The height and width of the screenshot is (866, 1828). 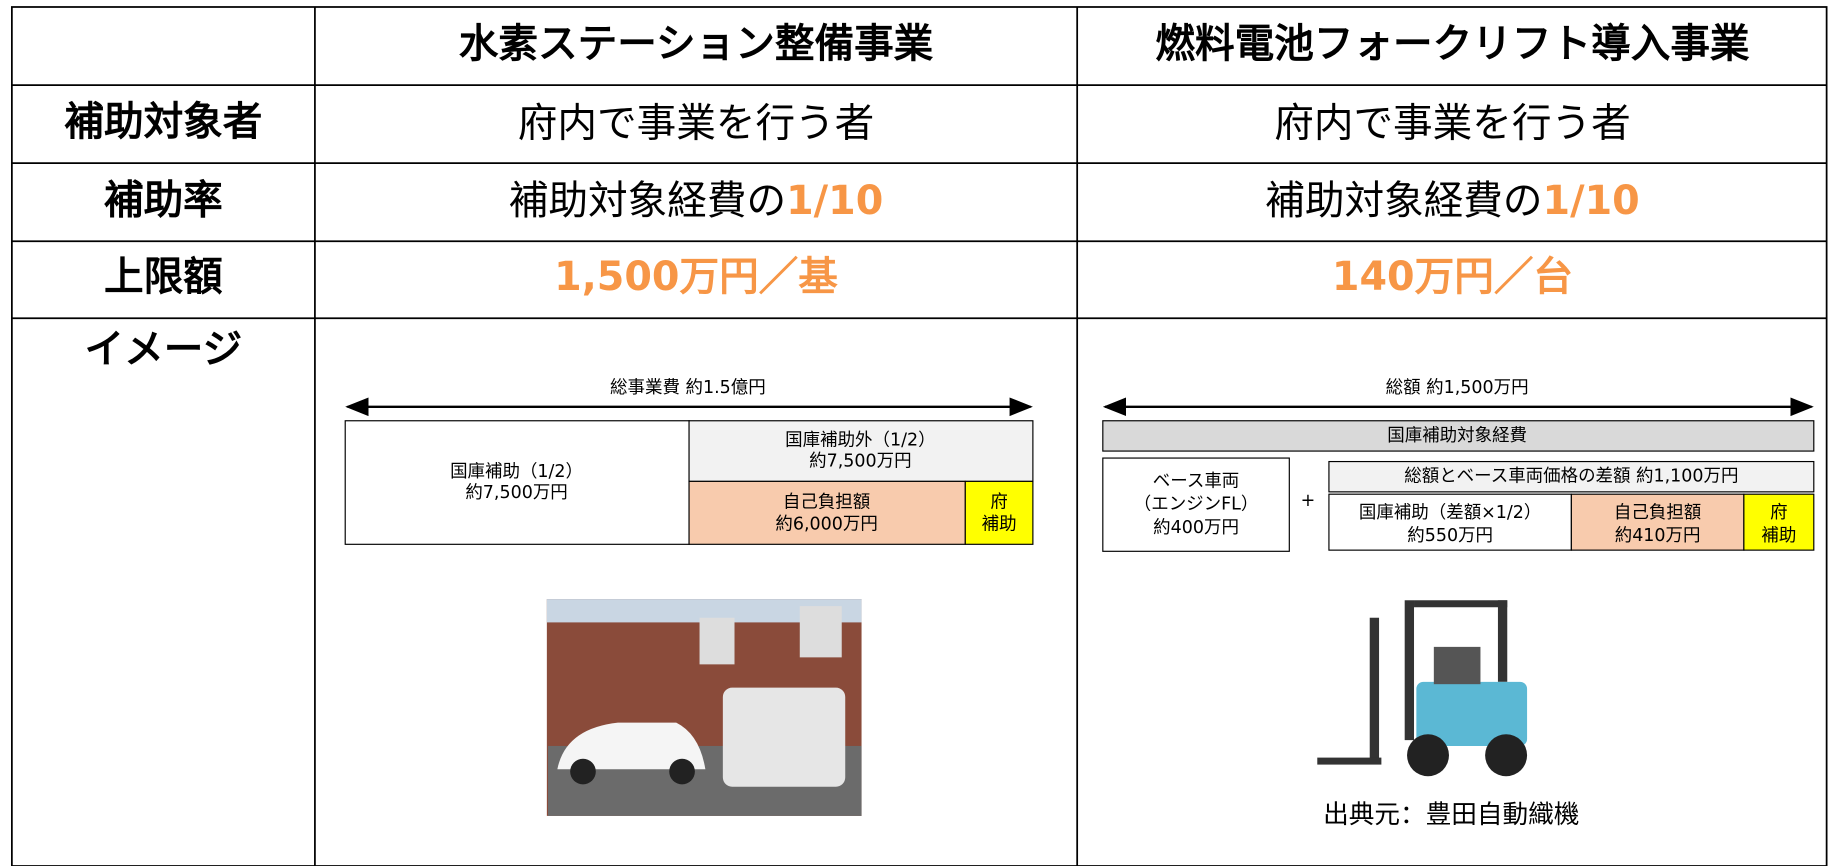 What do you see at coordinates (696, 277) in the screenshot?
I see `cell-highlight: 1,500万円／基` at bounding box center [696, 277].